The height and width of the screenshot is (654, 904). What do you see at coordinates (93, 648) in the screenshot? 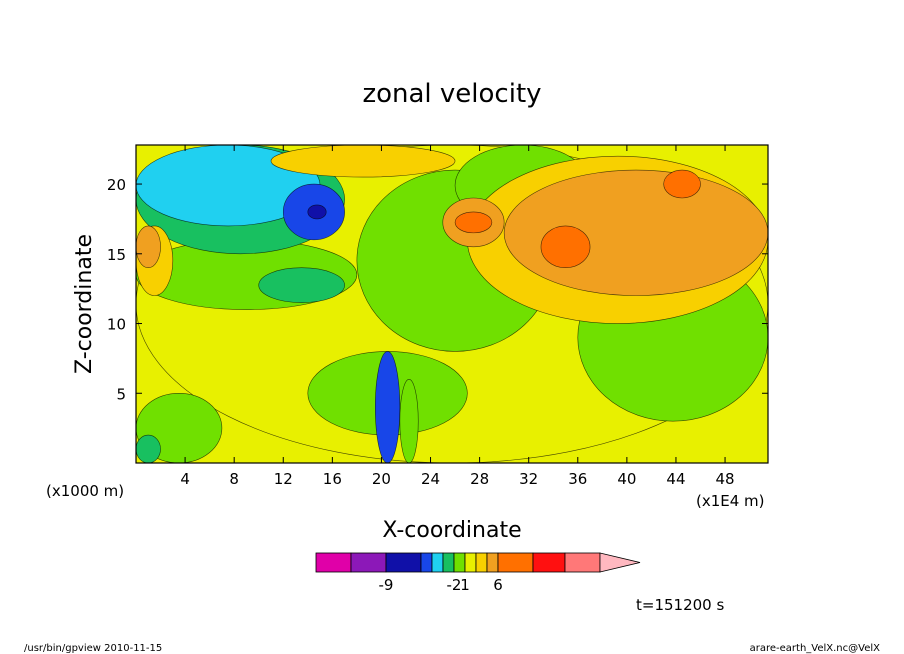
I see `footer-left: /usr/bin/gpview 2010-11-15` at bounding box center [93, 648].